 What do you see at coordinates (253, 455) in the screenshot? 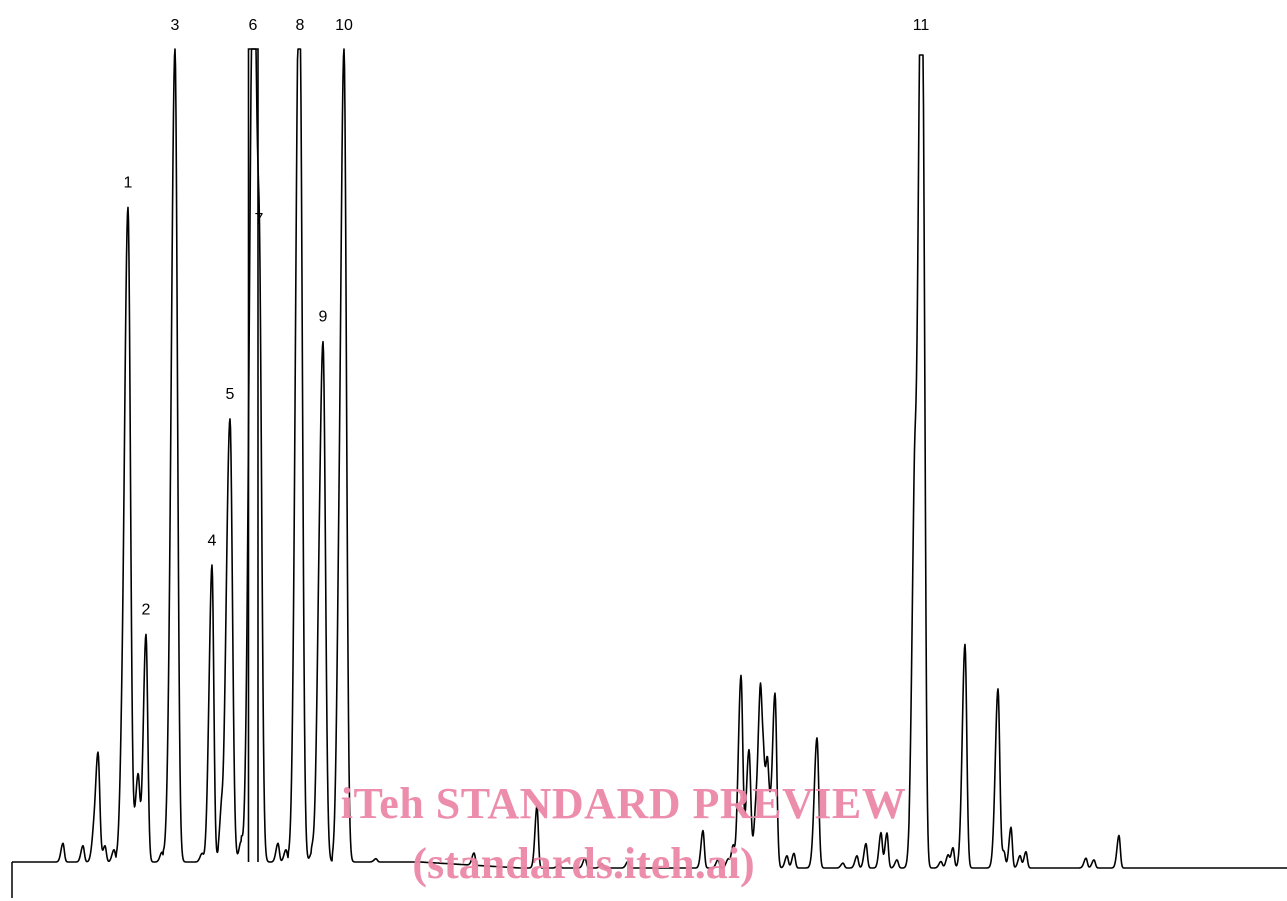
I see `peak-6-flat-top` at bounding box center [253, 455].